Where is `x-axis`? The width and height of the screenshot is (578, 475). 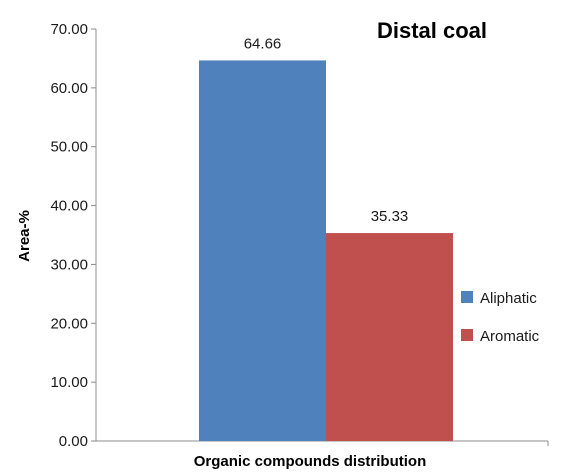
x-axis is located at coordinates (322, 443).